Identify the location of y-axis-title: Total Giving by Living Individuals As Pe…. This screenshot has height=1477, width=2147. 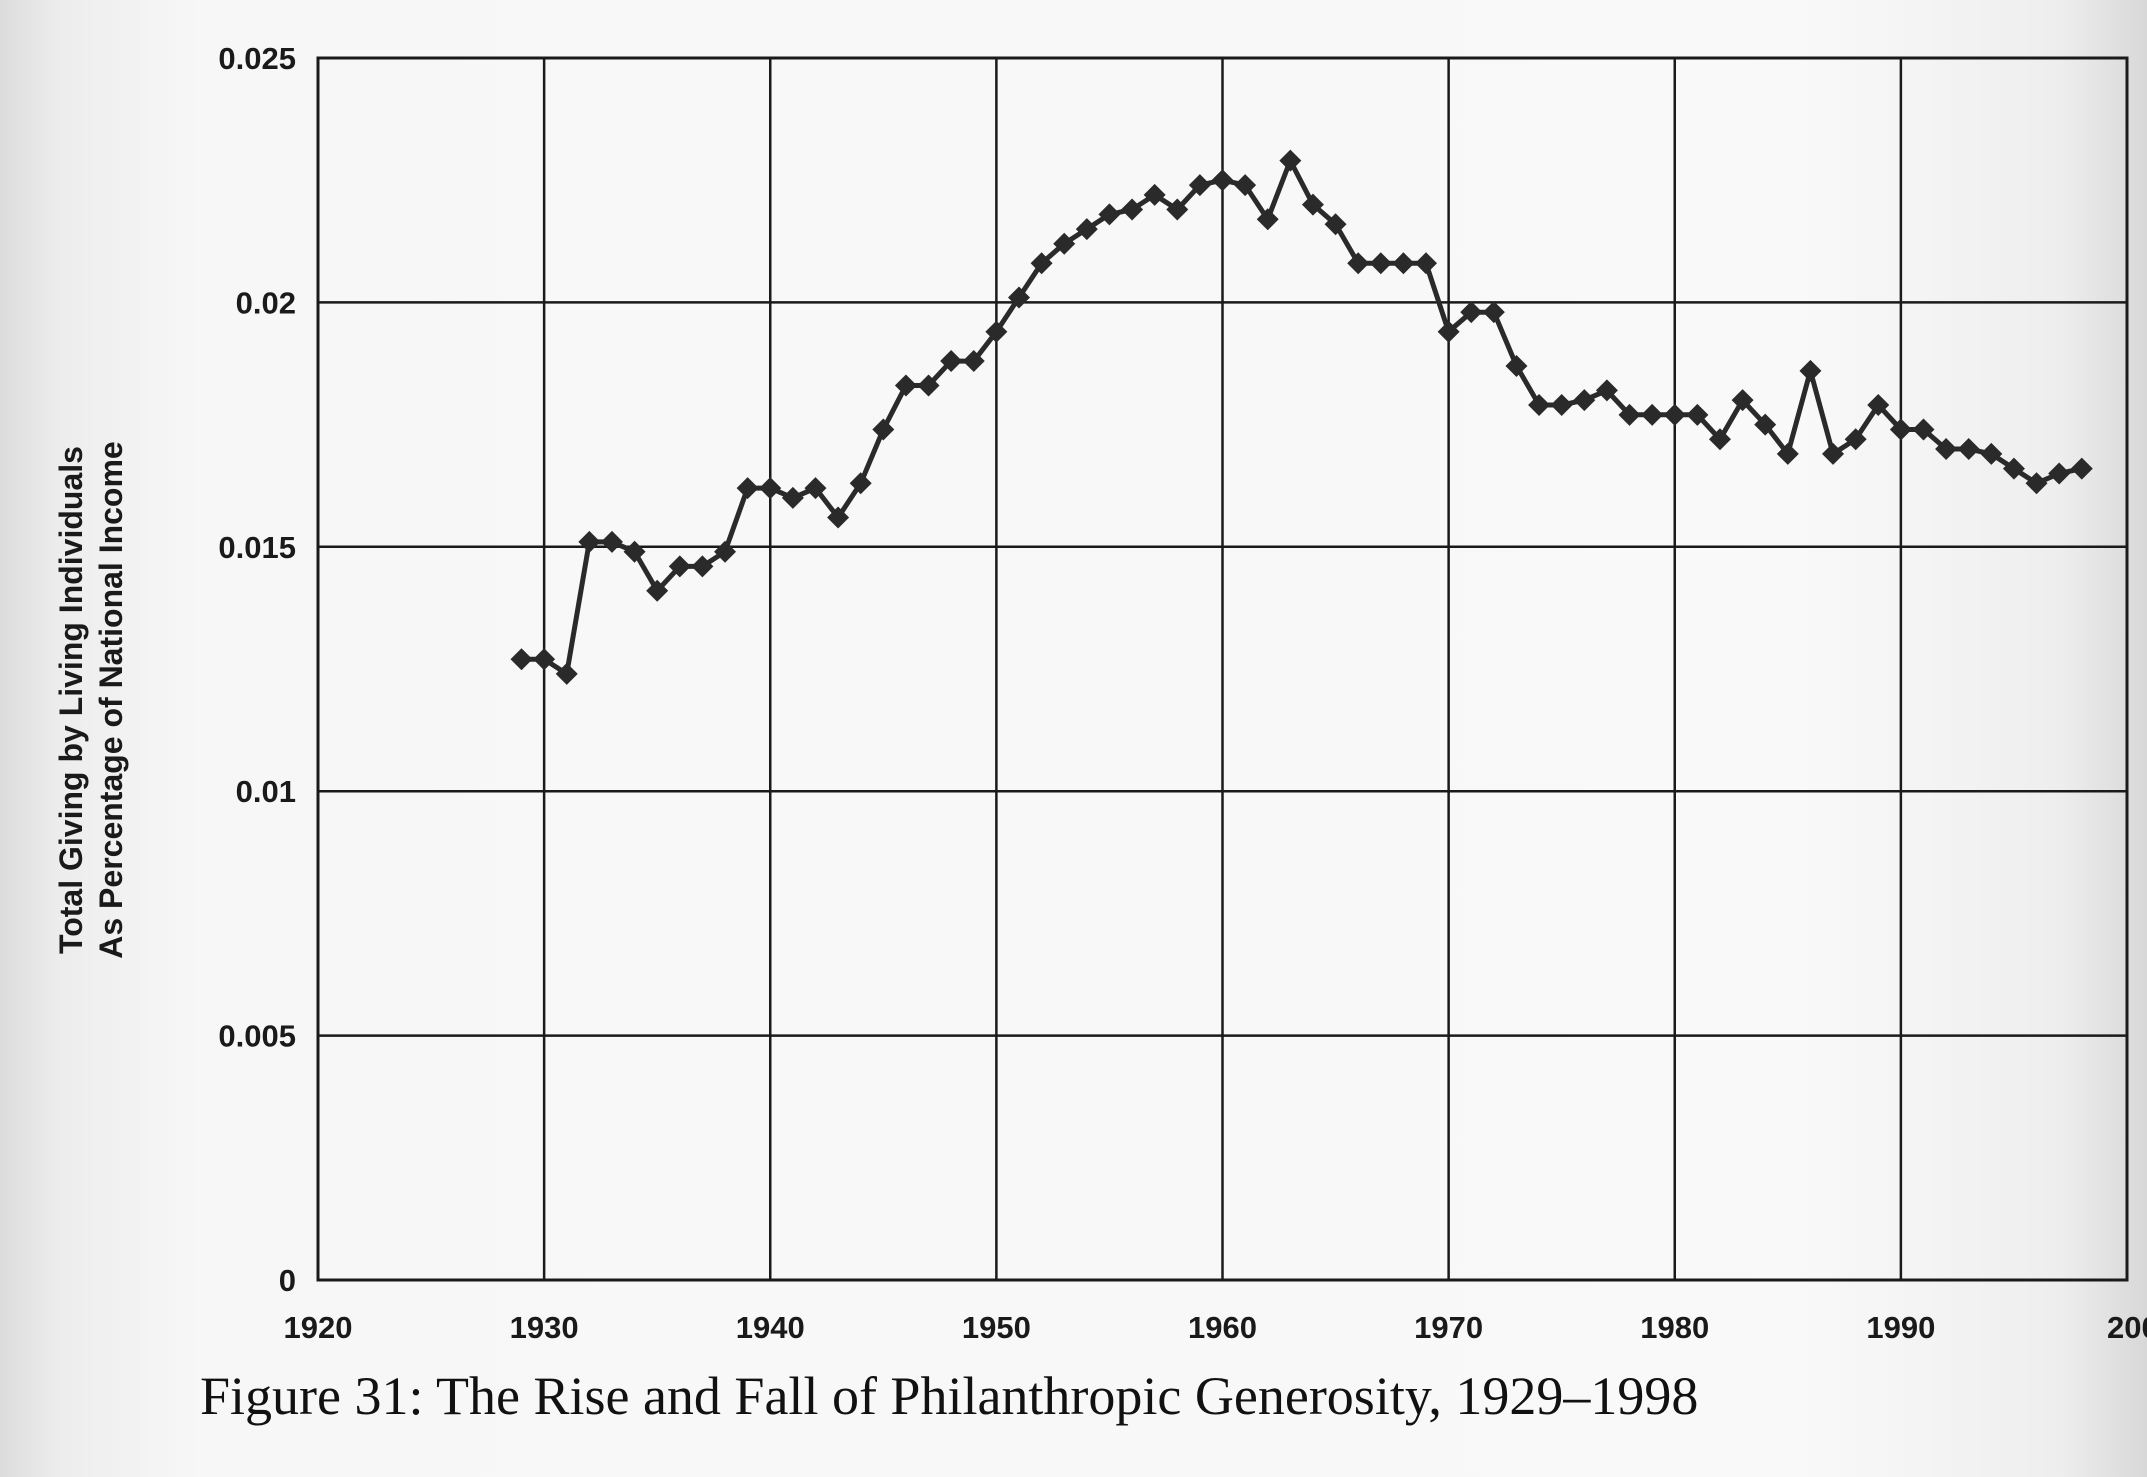
(91, 699).